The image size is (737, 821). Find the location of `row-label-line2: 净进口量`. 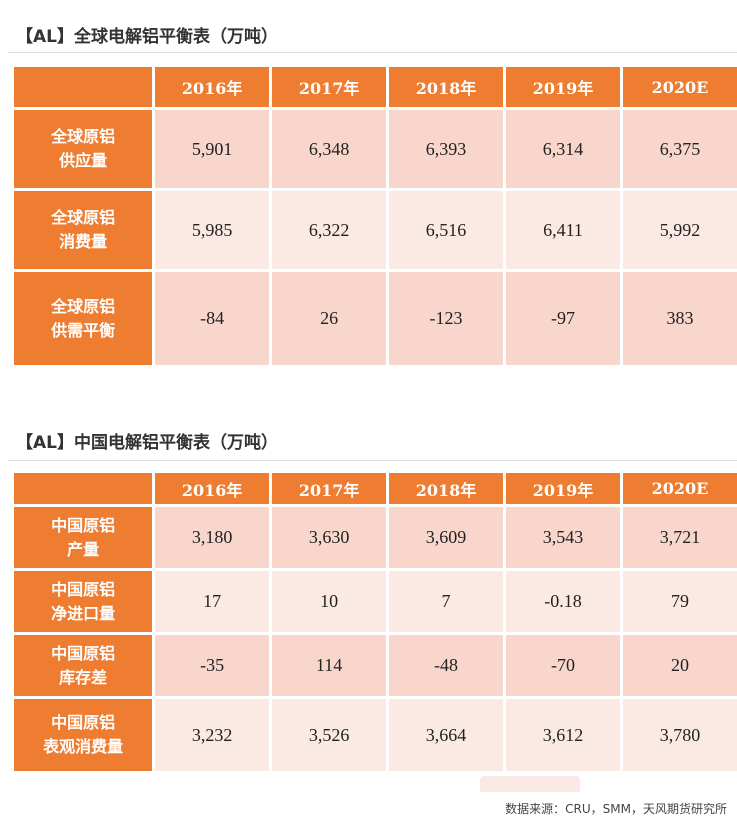

row-label-line2: 净进口量 is located at coordinates (83, 613).